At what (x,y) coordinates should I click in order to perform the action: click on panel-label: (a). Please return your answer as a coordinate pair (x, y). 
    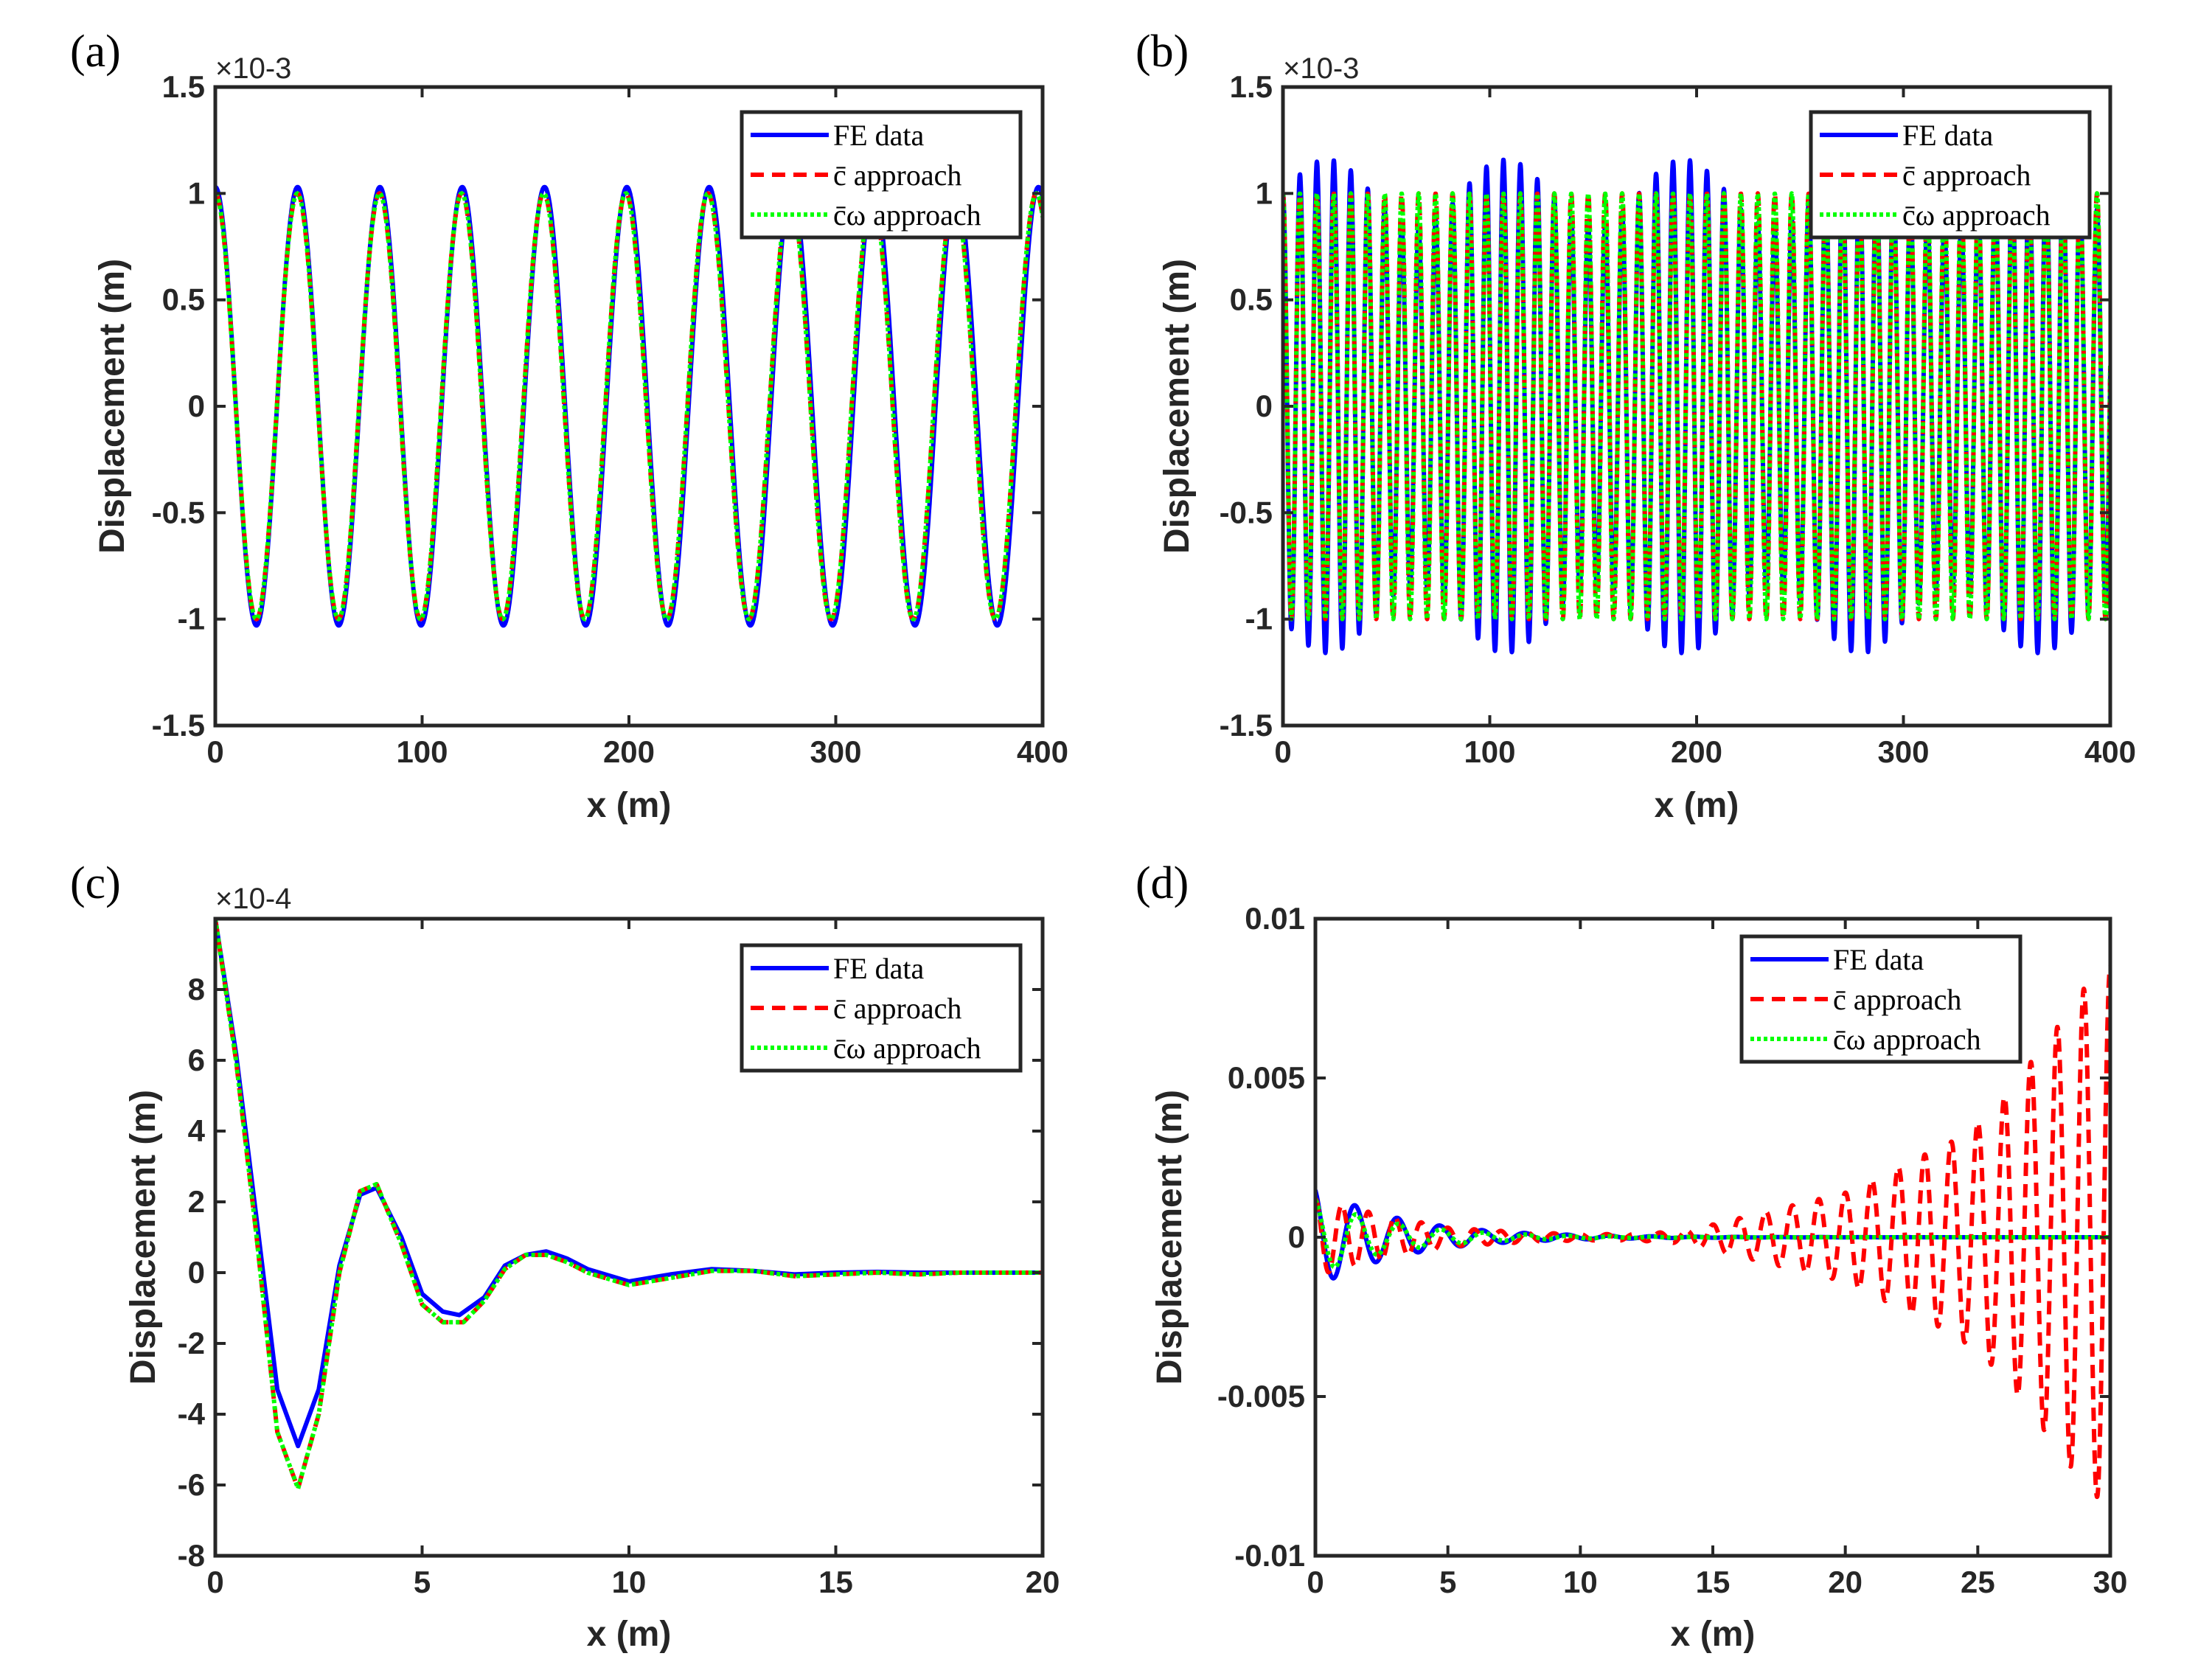
    Looking at the image, I should click on (95, 52).